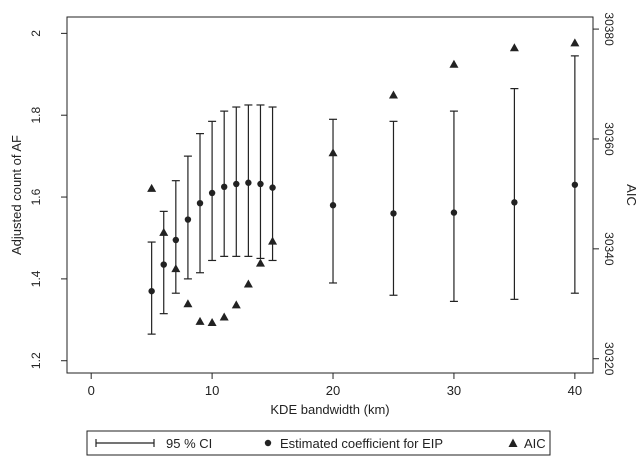 This screenshot has height=465, width=636. I want to click on y-left-axis-label: Adjusted count of AF, so click(16, 195).